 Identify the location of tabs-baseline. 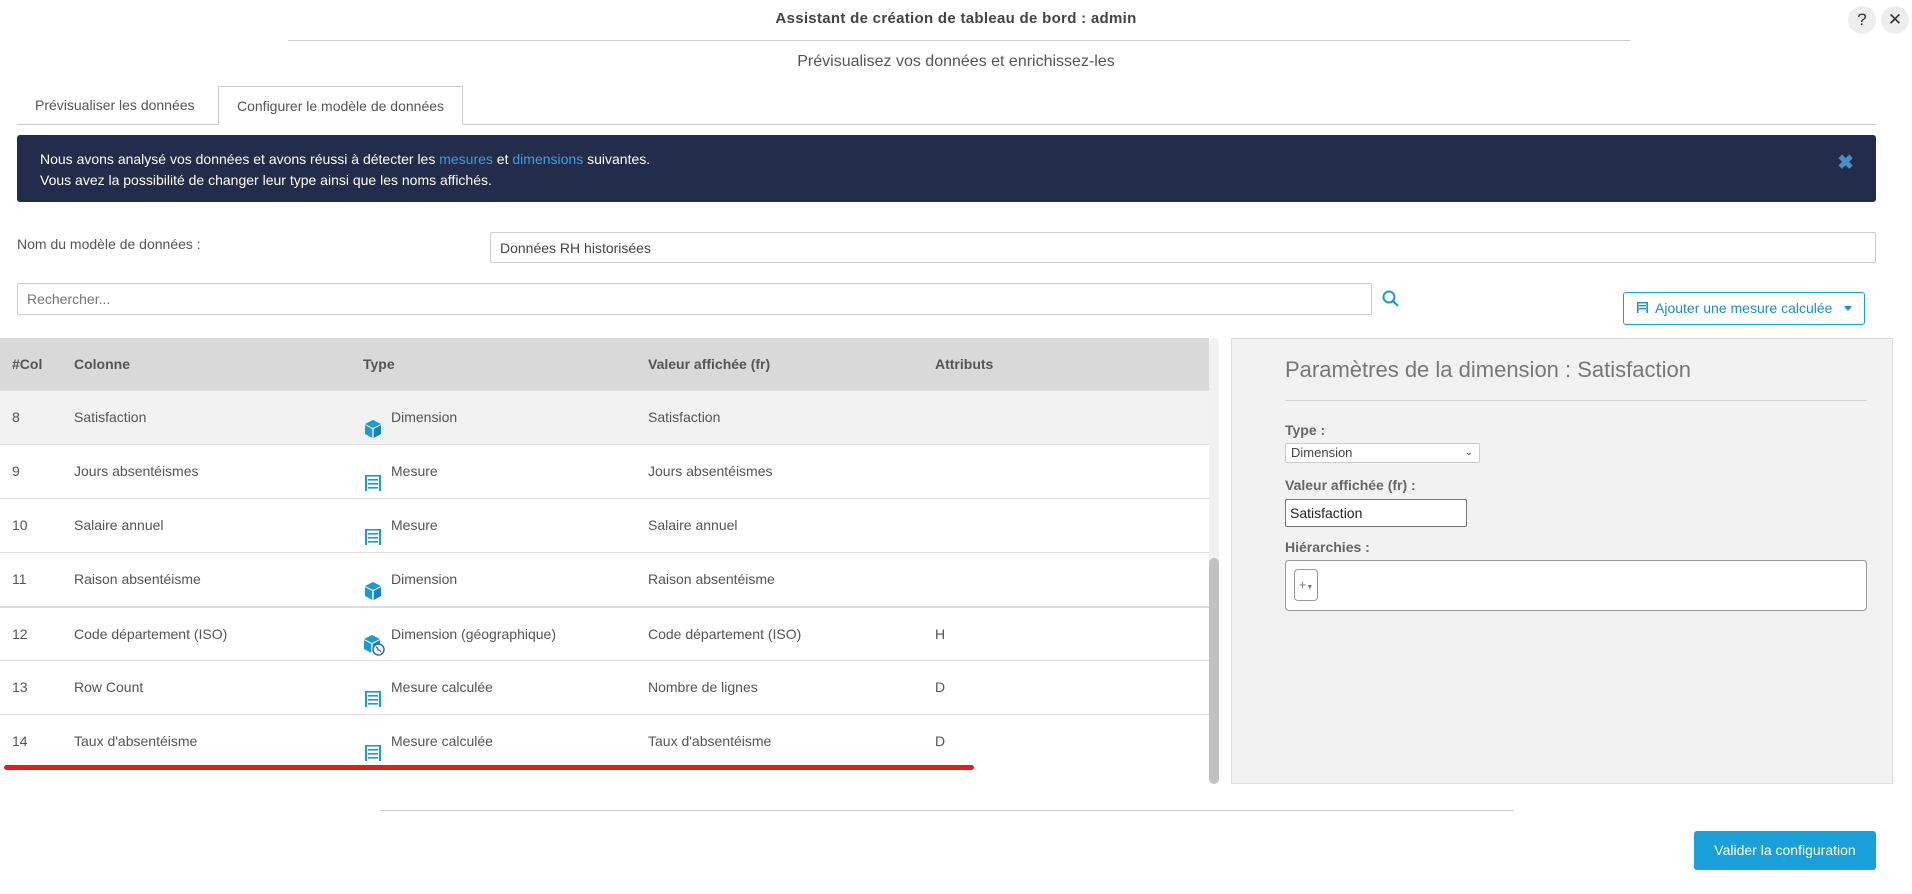
(946, 124).